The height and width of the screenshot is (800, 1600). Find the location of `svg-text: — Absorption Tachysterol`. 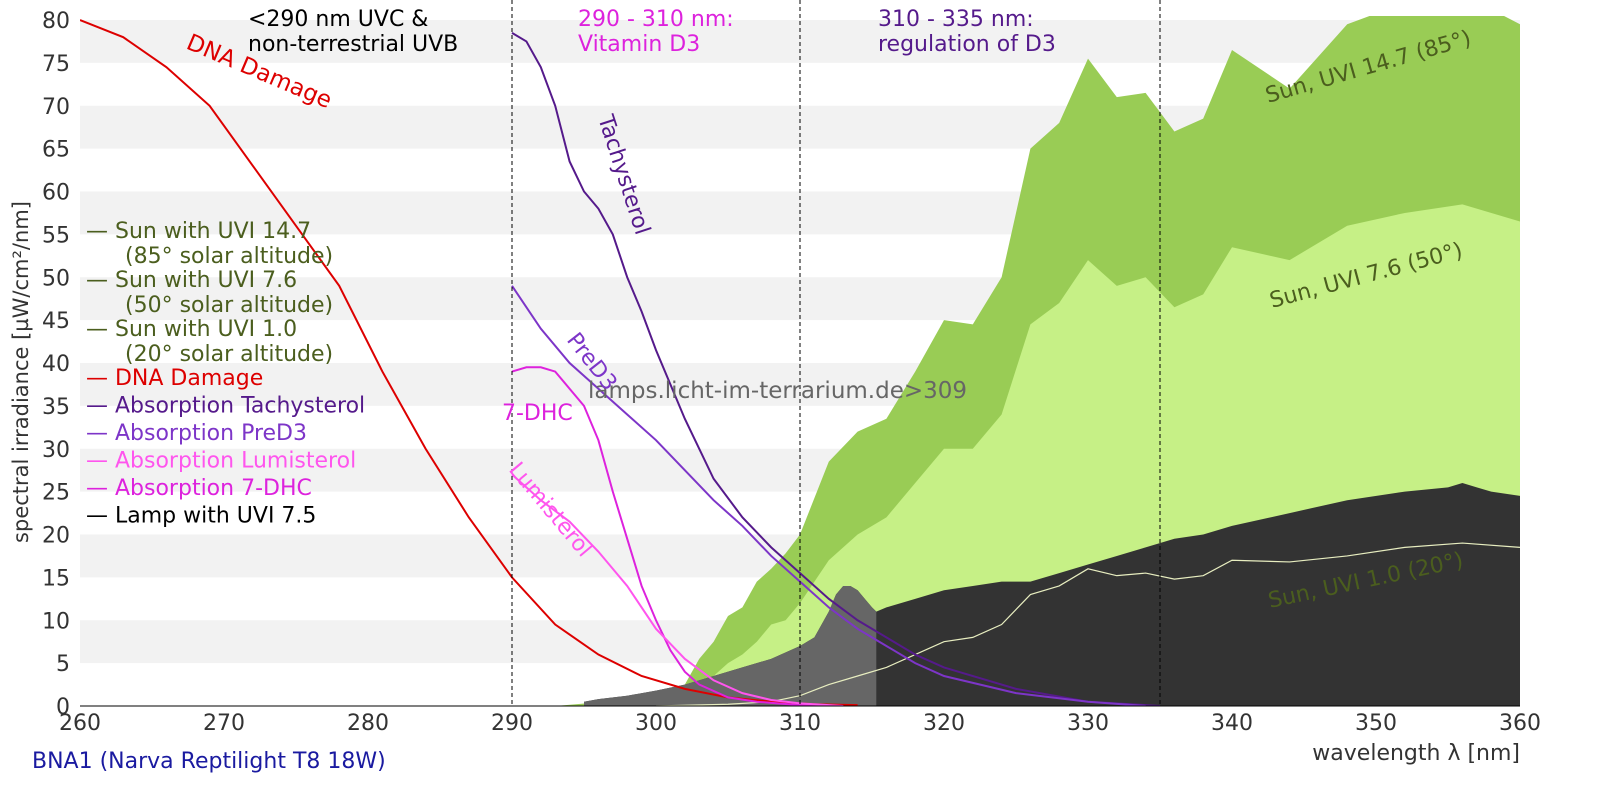

svg-text: — Absorption Tachysterol is located at coordinates (225, 406).